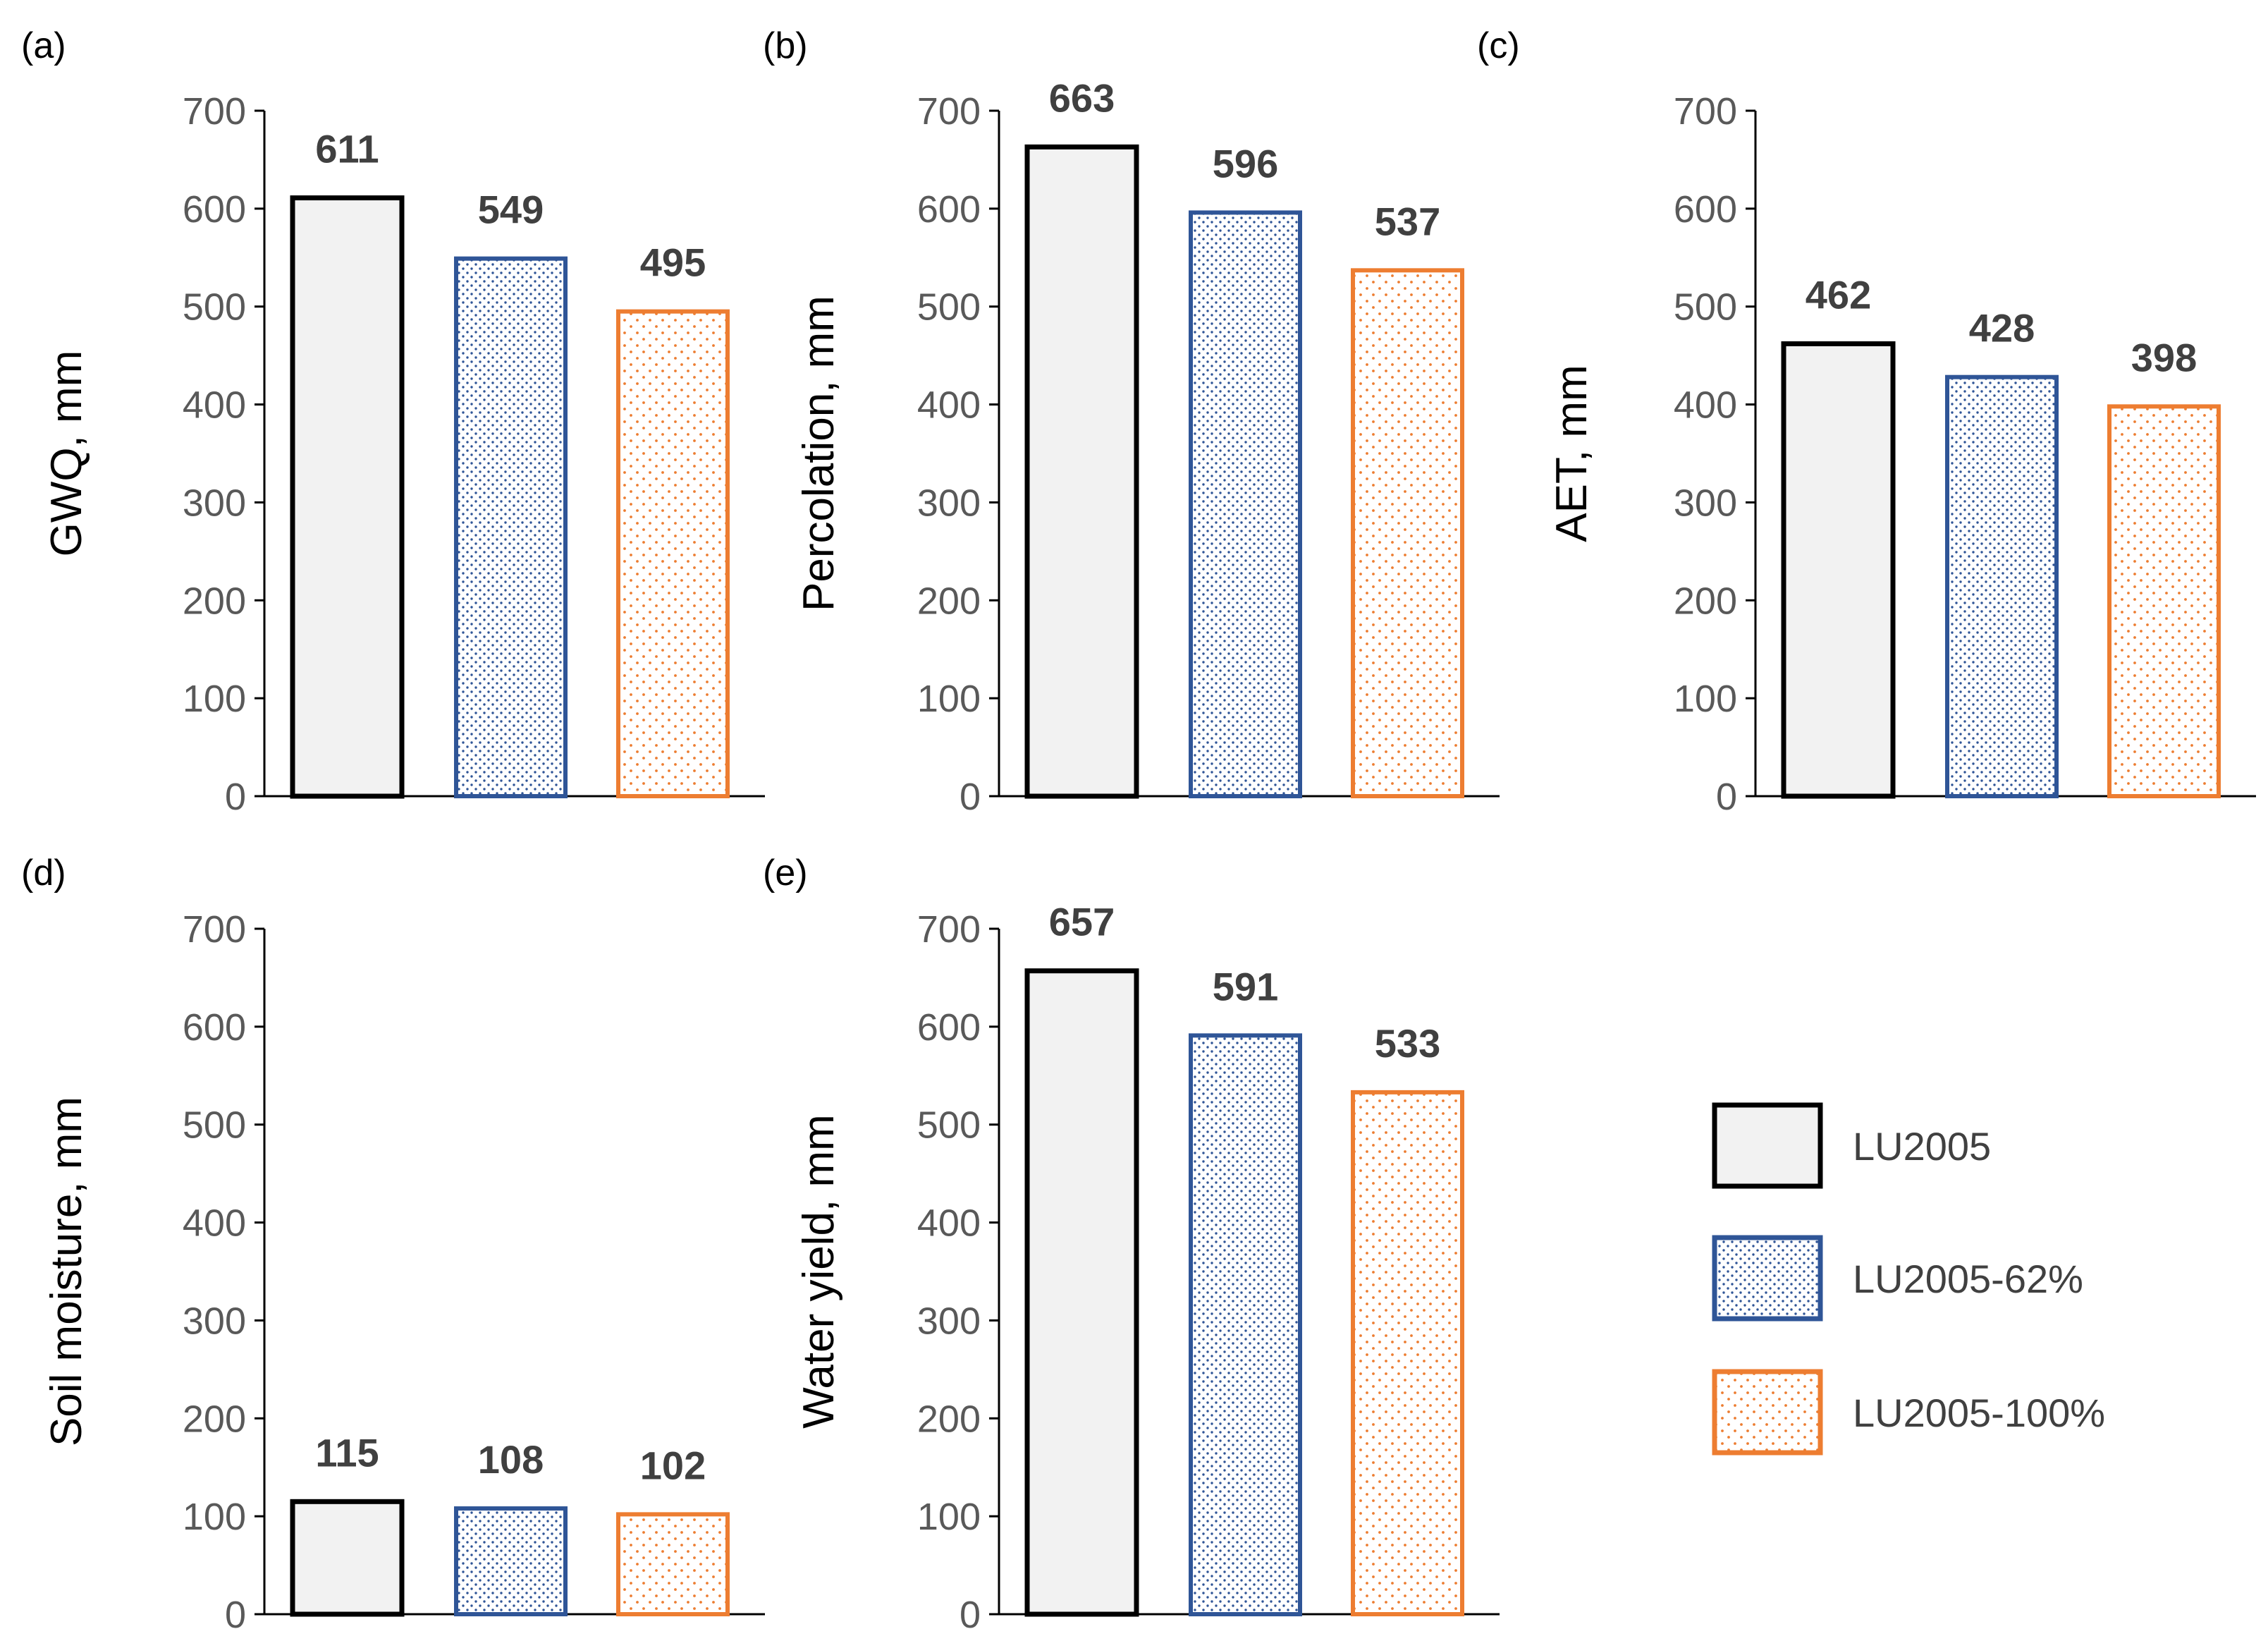 This screenshot has width=2268, height=1641. I want to click on legend-item: LU2005-100%, so click(1908, 1413).